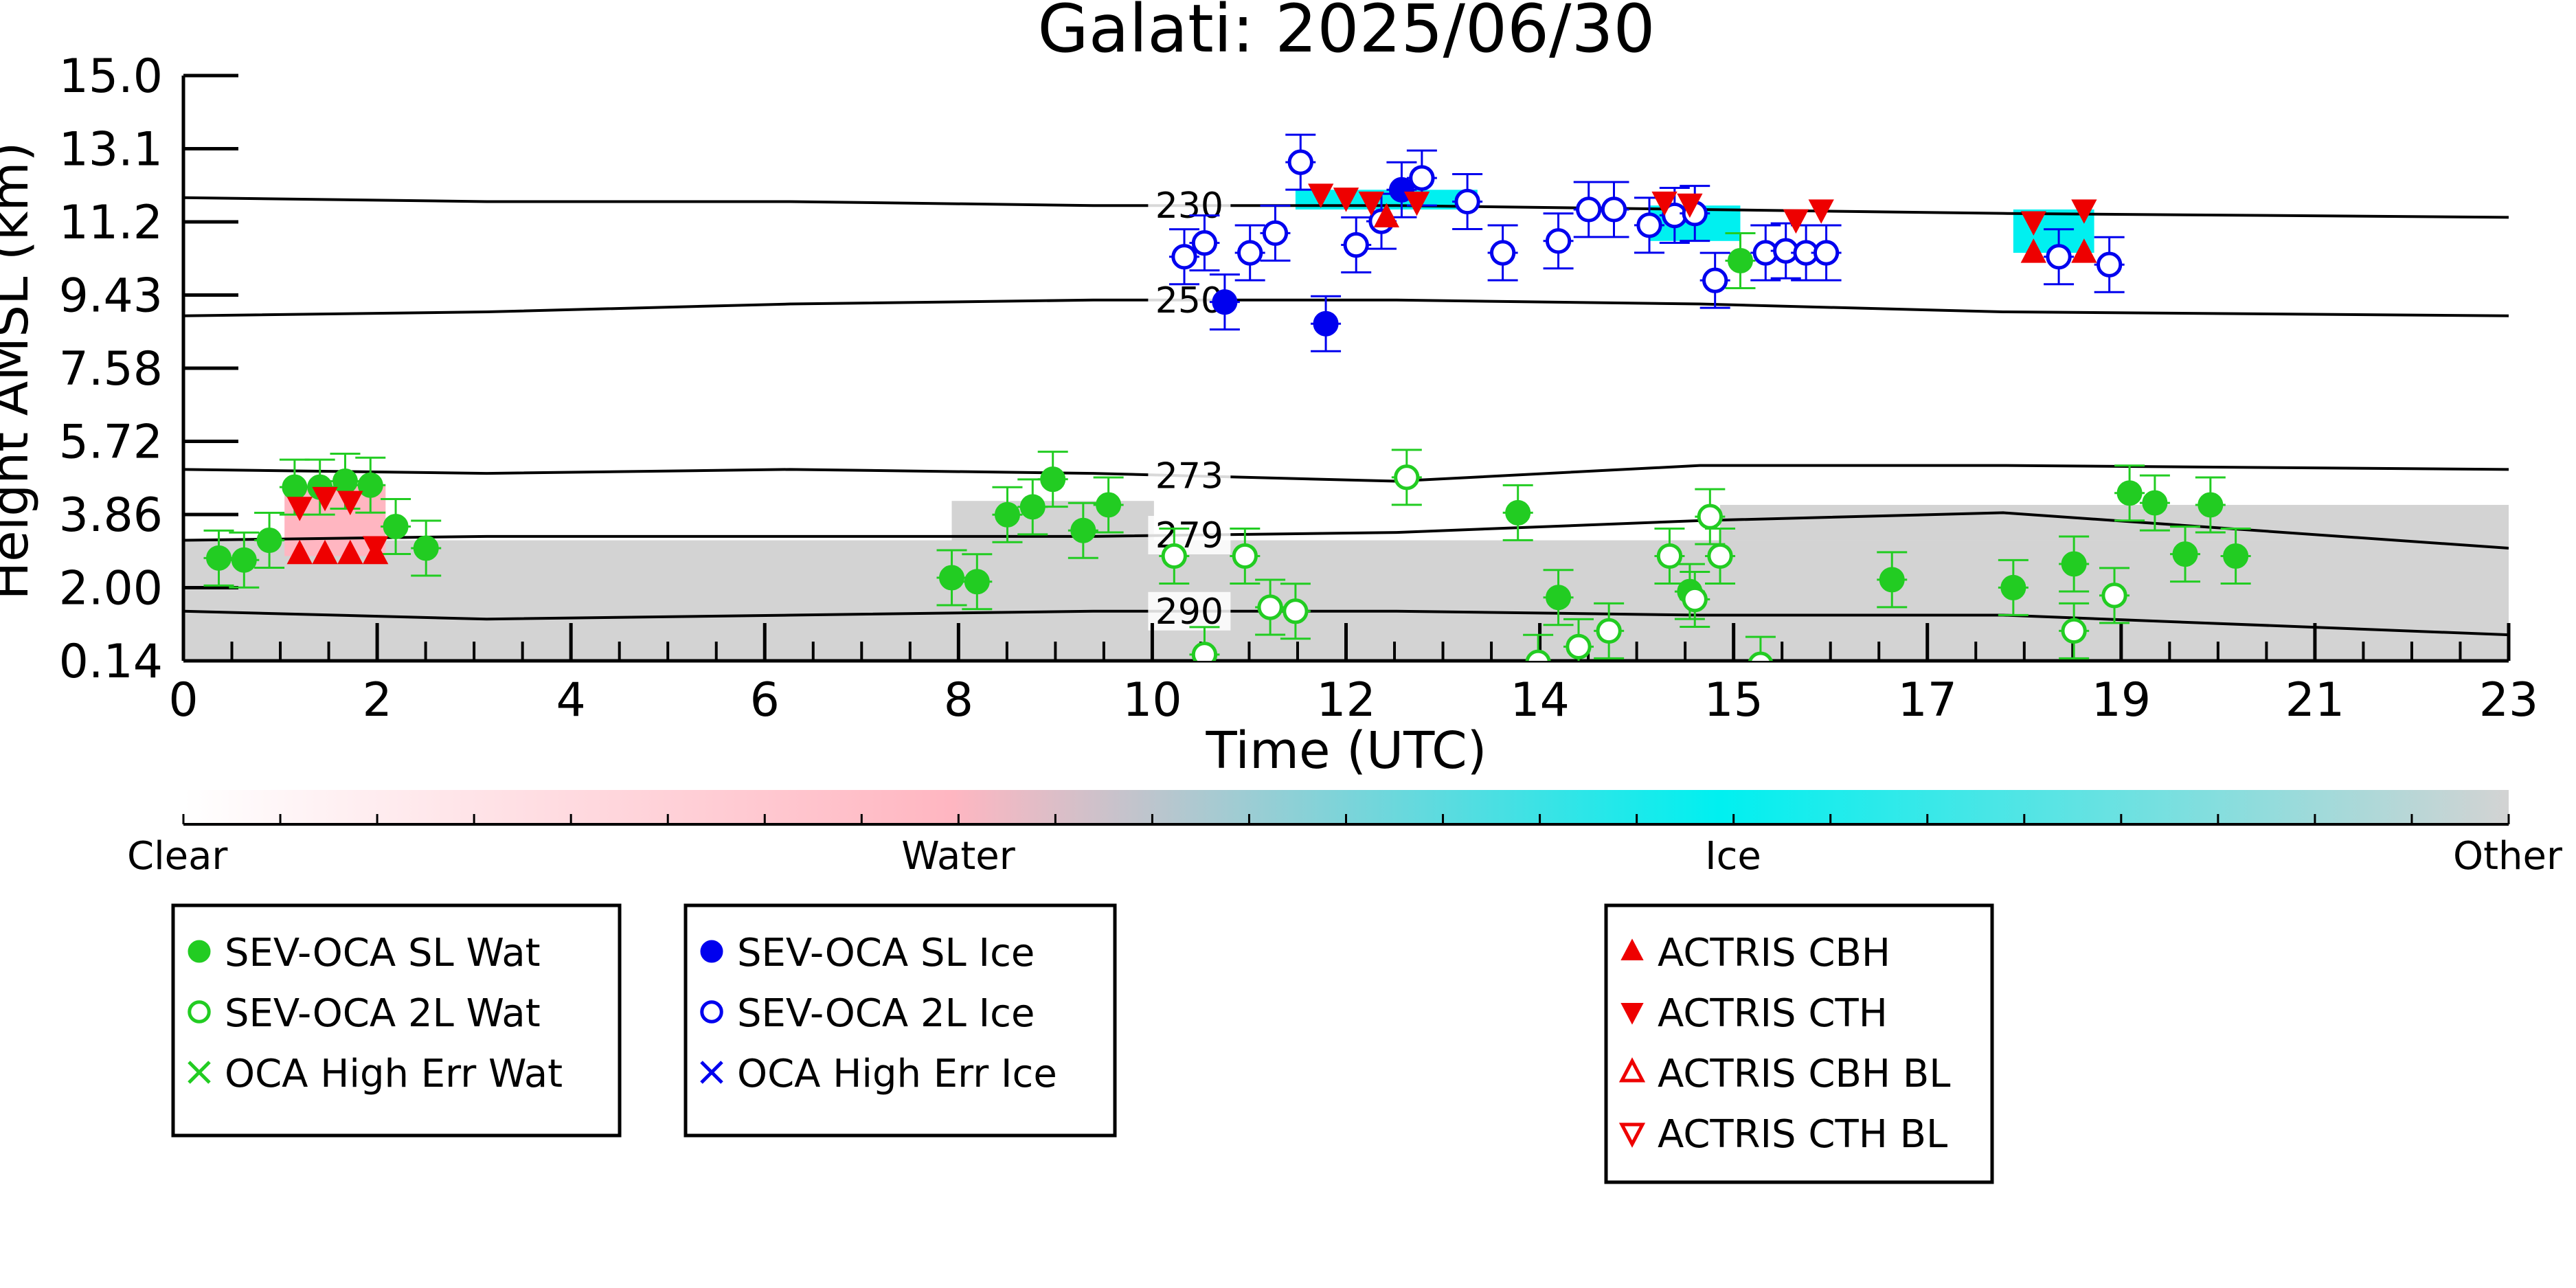 The height and width of the screenshot is (1288, 2576). Describe the element at coordinates (383, 1013) in the screenshot. I see `legend-label: SEV-OCA 2L Wat` at that location.